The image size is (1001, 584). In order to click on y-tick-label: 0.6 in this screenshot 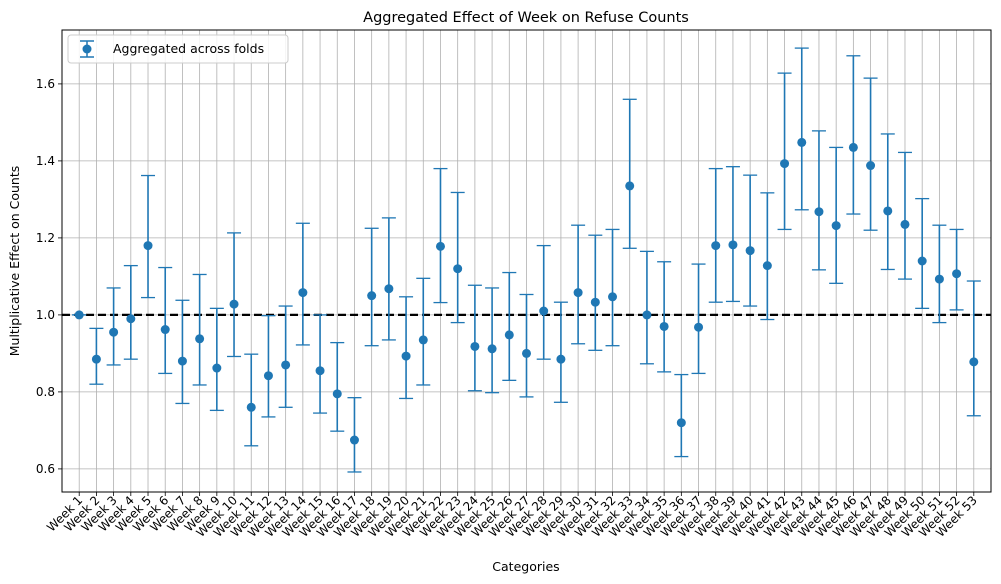, I will do `click(45, 469)`.